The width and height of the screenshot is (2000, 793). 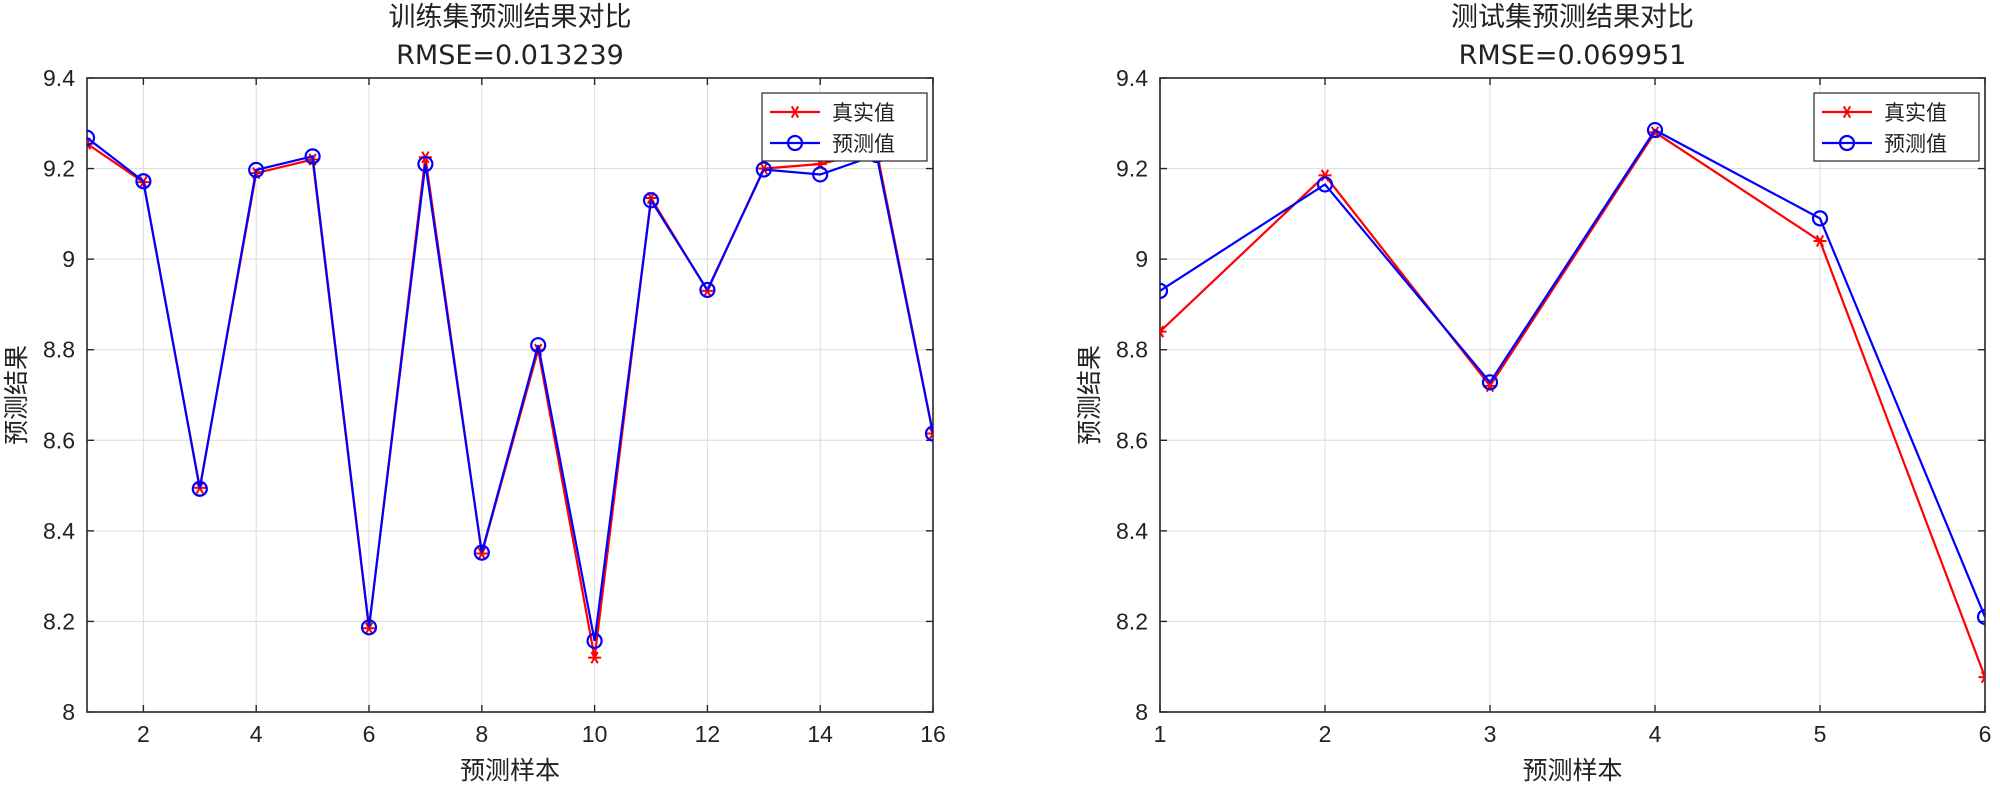 What do you see at coordinates (595, 734) in the screenshot?
I see `x-tick-label: 10` at bounding box center [595, 734].